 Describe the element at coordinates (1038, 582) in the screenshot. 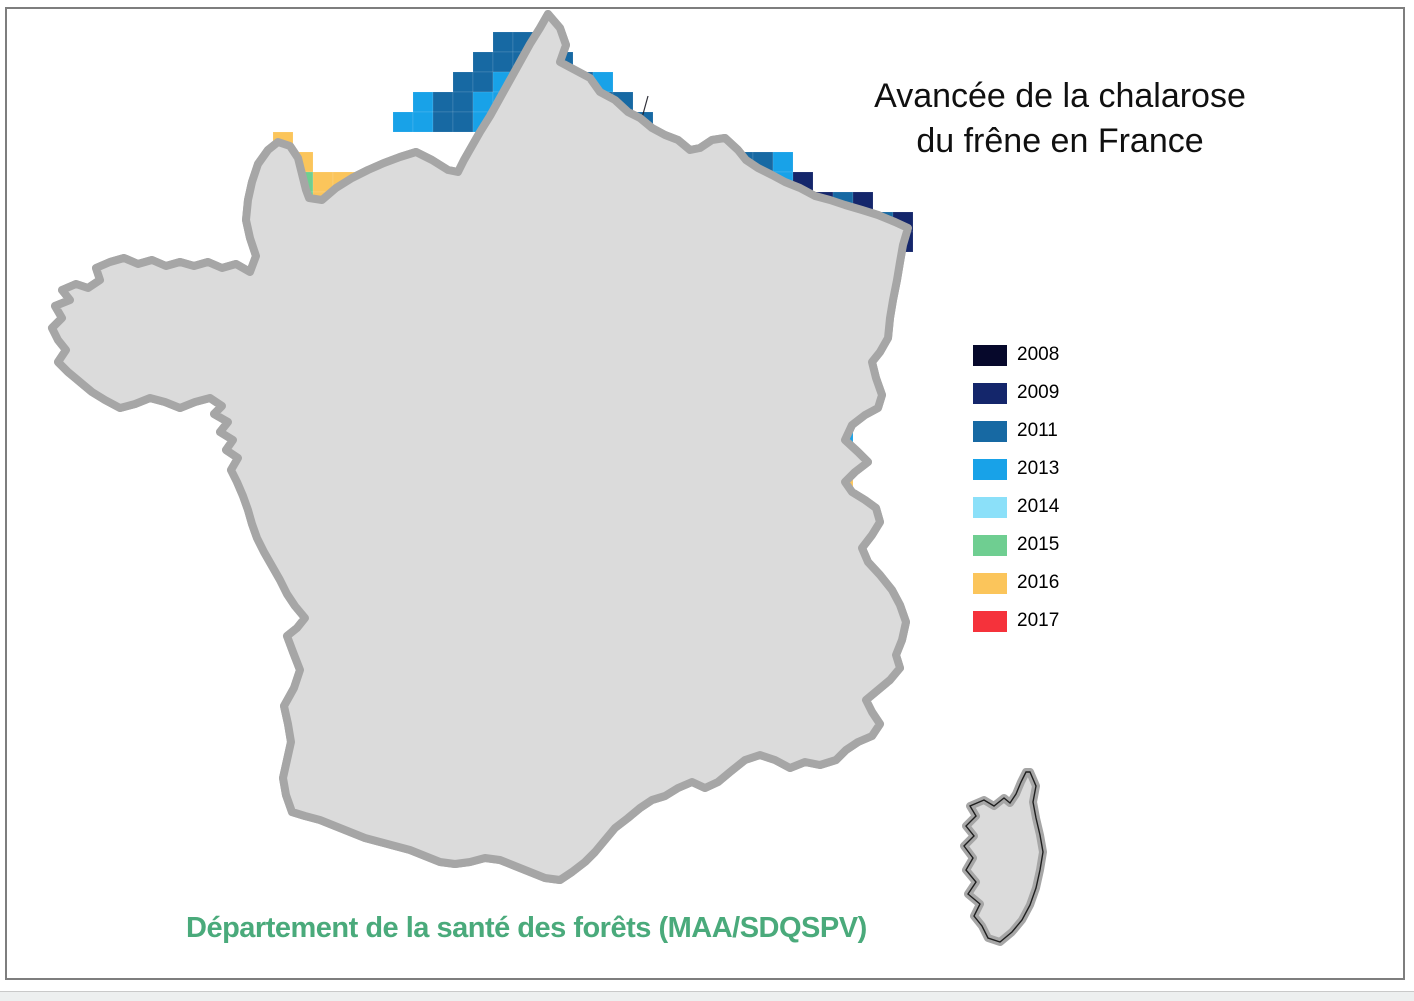

I see `legend-label-2016: 2016` at that location.